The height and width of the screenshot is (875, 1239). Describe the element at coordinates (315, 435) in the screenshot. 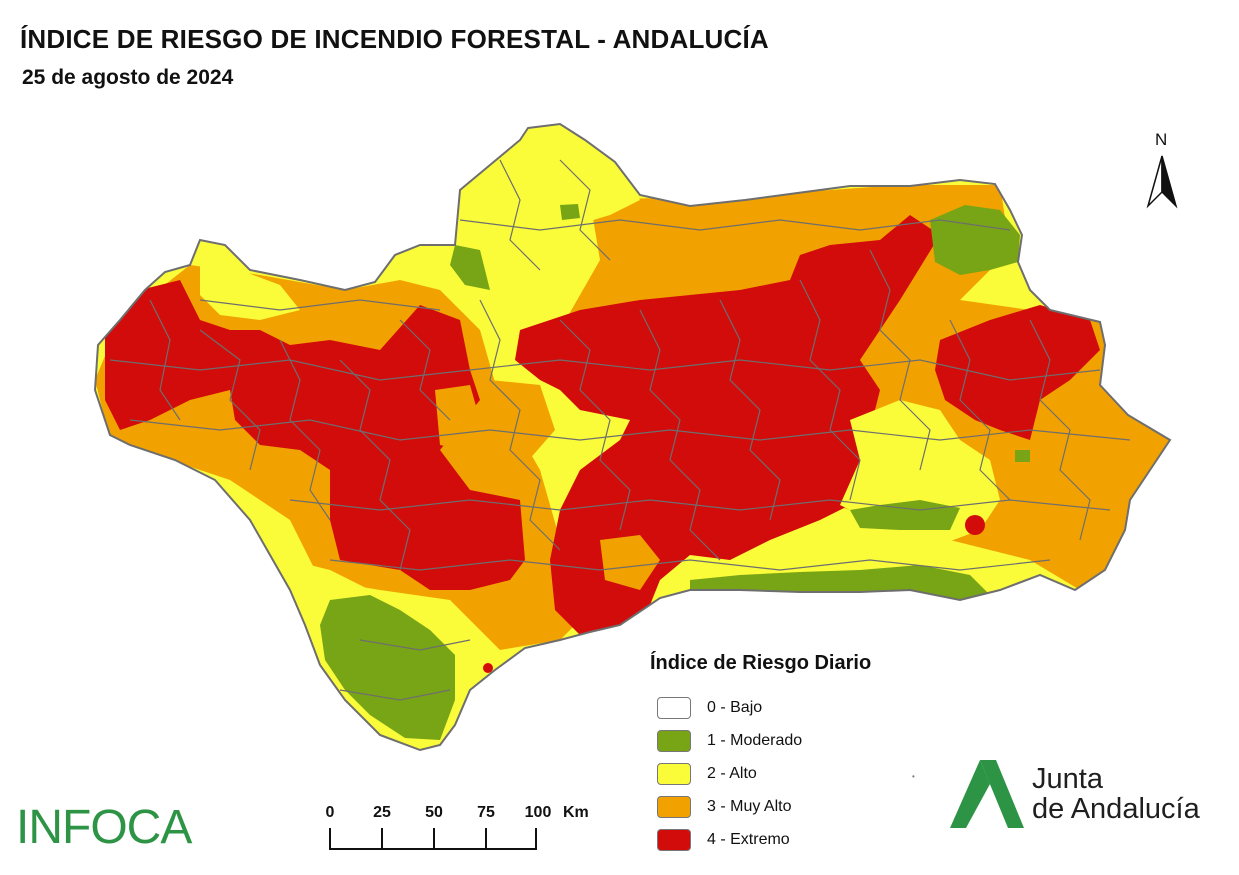

I see `zone-extremo-west` at that location.